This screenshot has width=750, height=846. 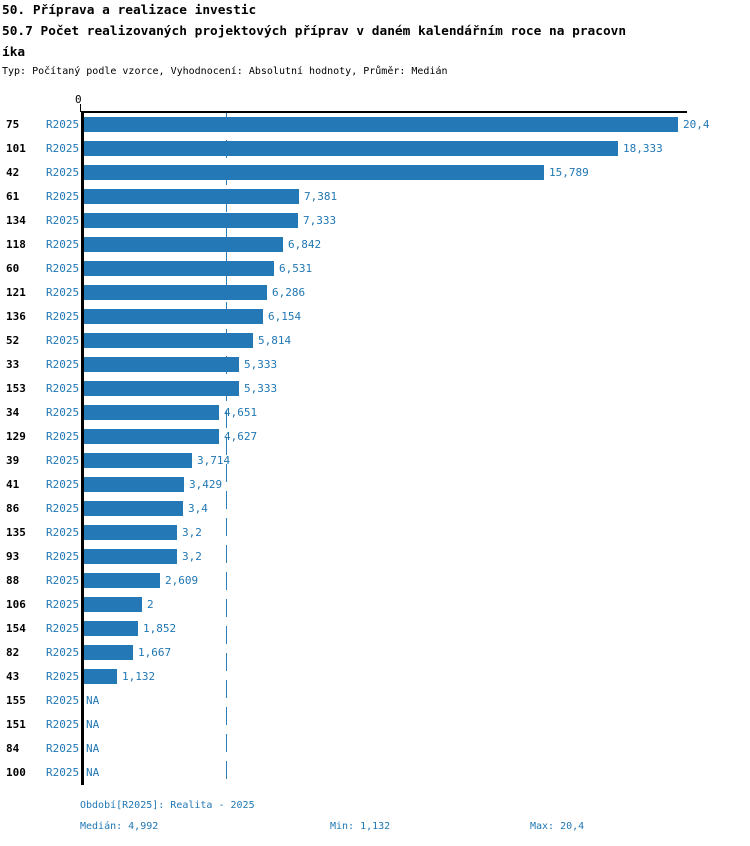 I want to click on row-value-label: 1,132, so click(x=139, y=676).